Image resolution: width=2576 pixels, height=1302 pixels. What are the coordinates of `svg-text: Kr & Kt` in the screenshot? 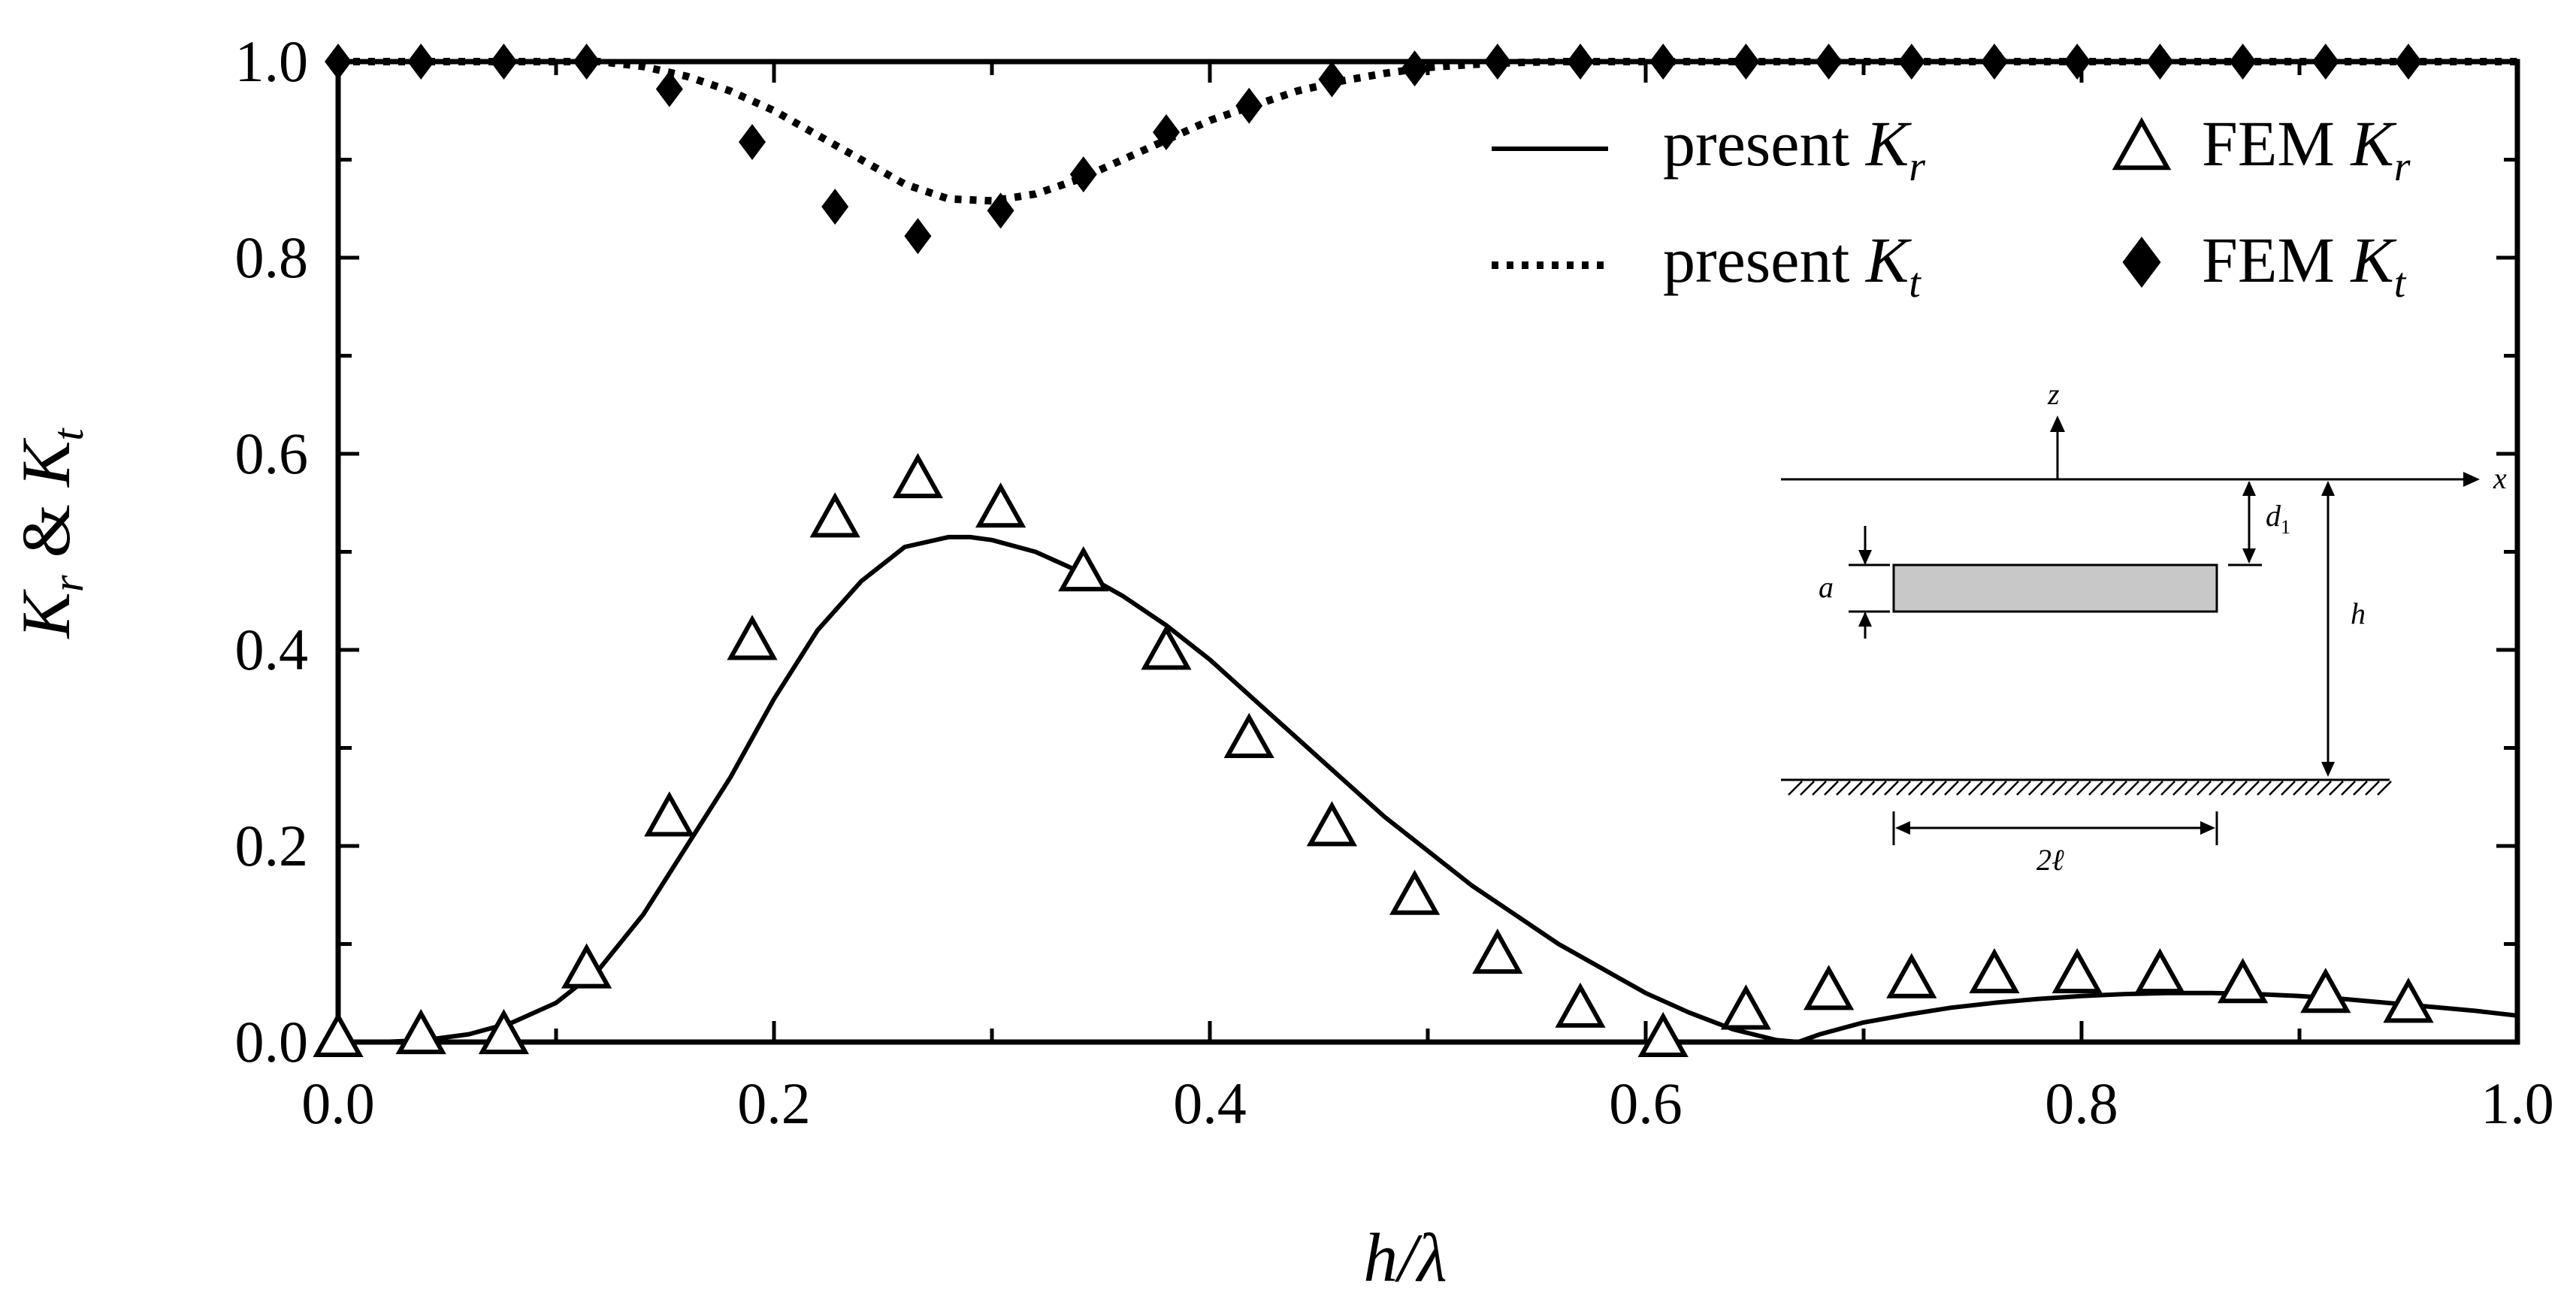 It's located at (50, 533).